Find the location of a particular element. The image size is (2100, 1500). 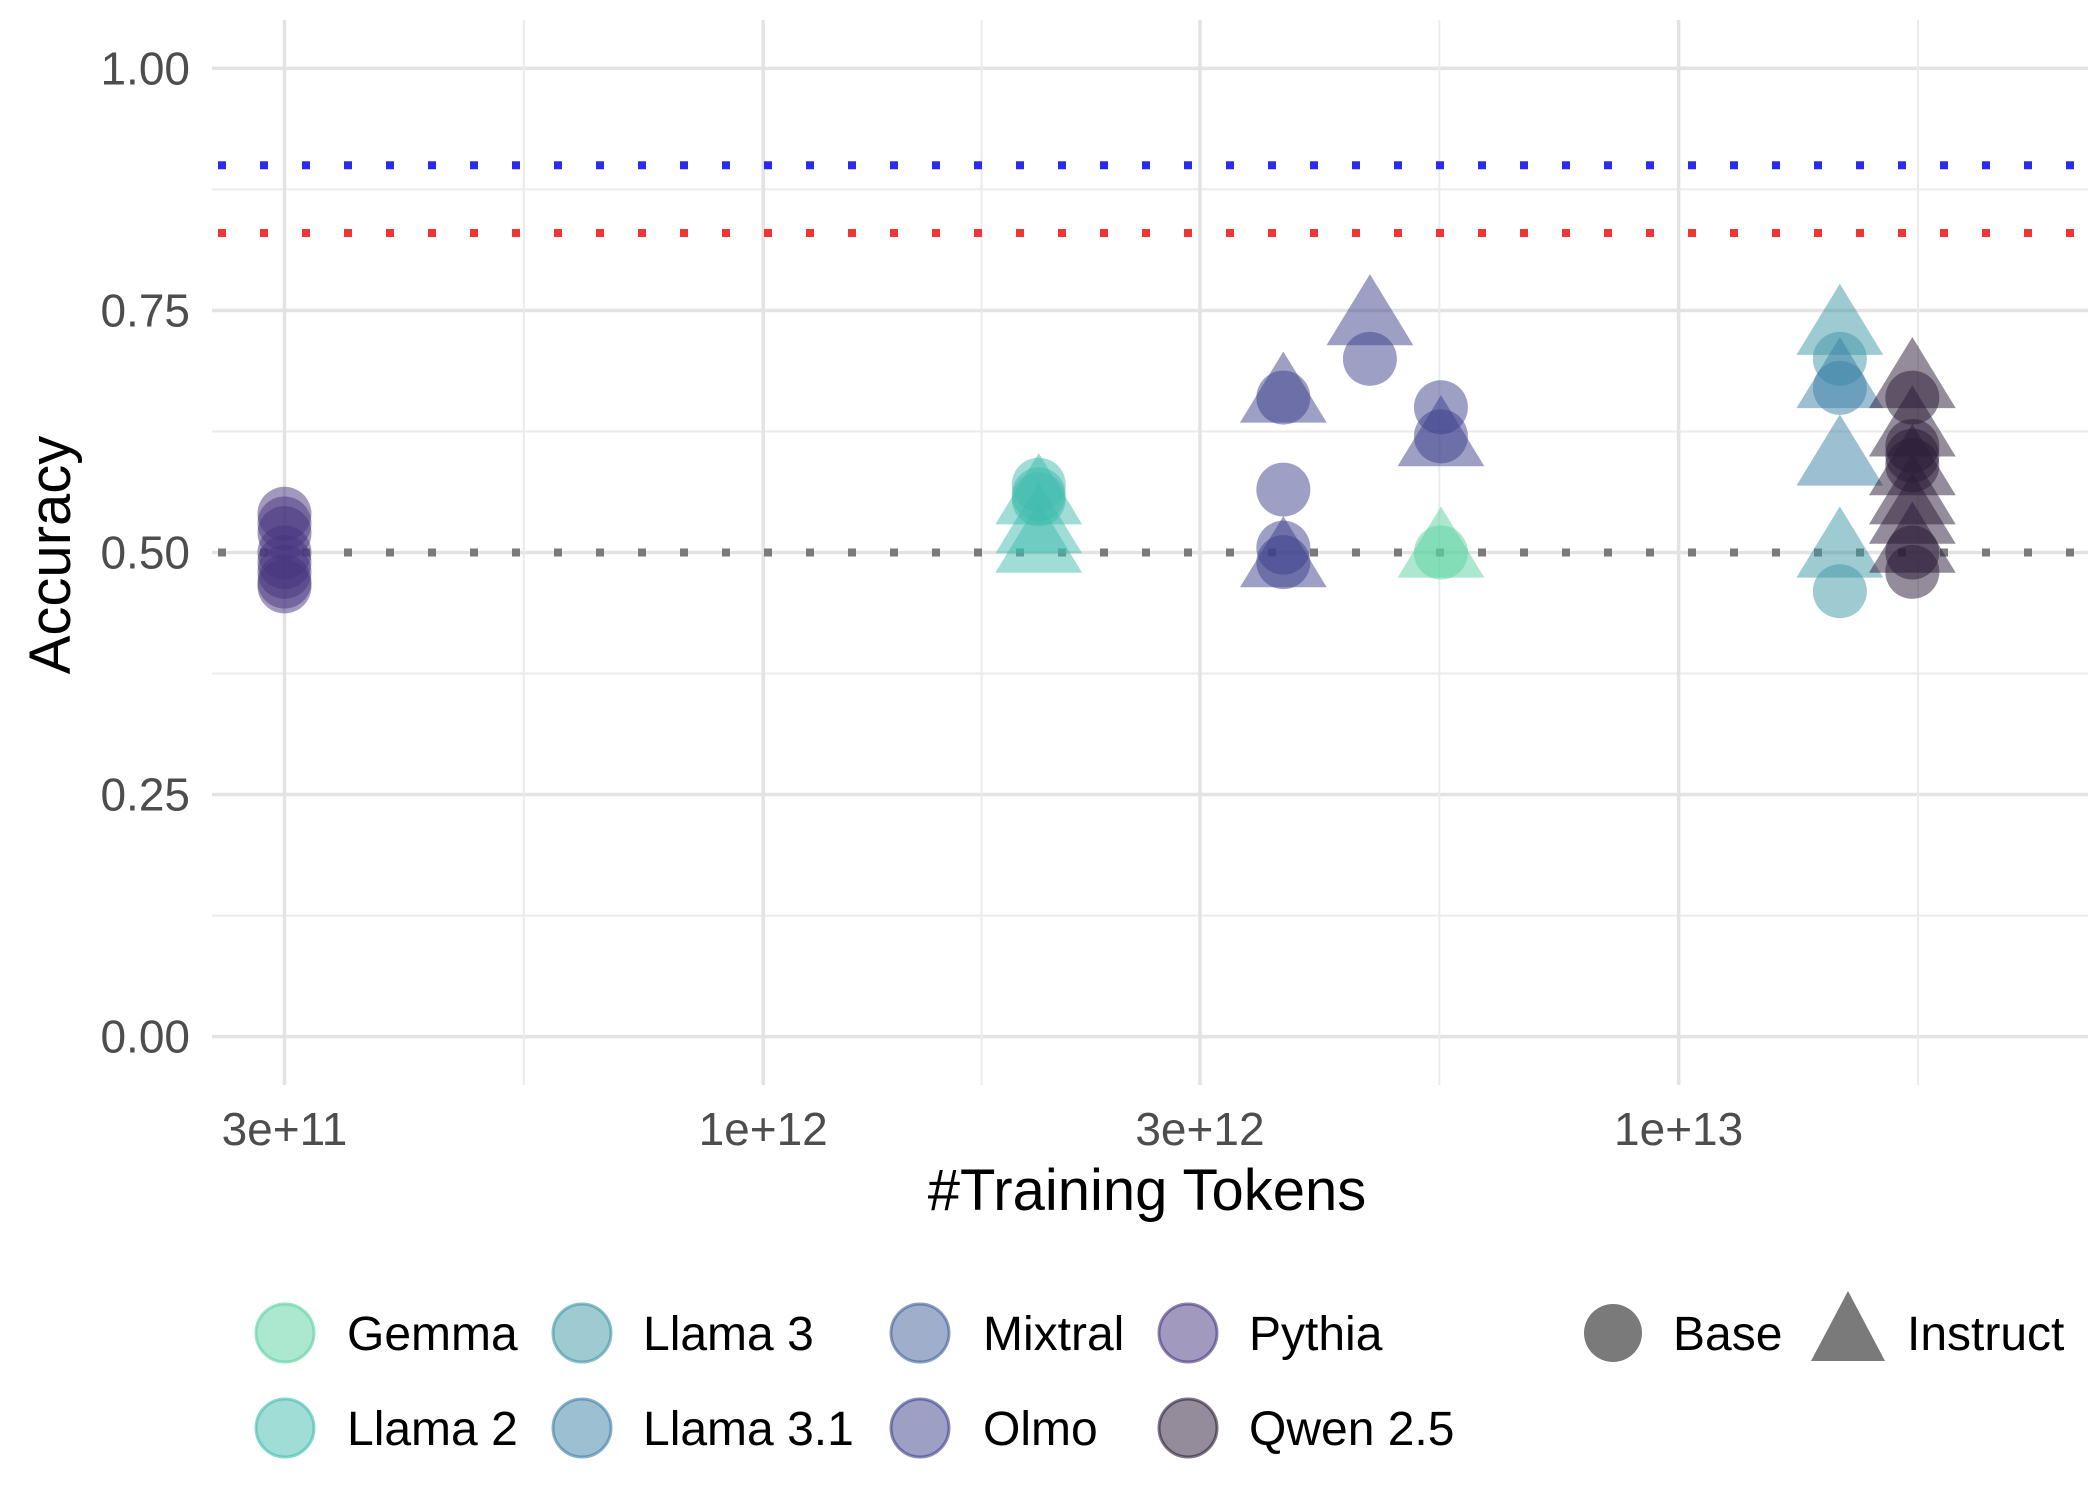

y-axis-ticks: 0.00 0.25 0.50 0.75 1.00 is located at coordinates (145, 552).